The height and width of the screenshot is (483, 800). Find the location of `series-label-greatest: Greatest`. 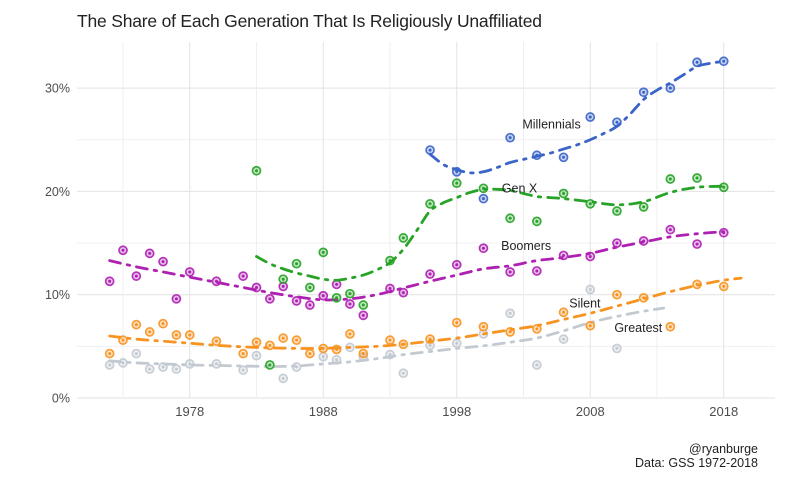

series-label-greatest: Greatest is located at coordinates (638, 328).